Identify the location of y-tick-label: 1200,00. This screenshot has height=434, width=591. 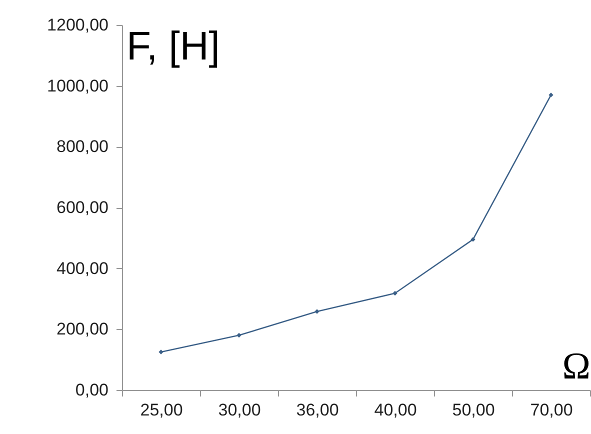
(77, 25).